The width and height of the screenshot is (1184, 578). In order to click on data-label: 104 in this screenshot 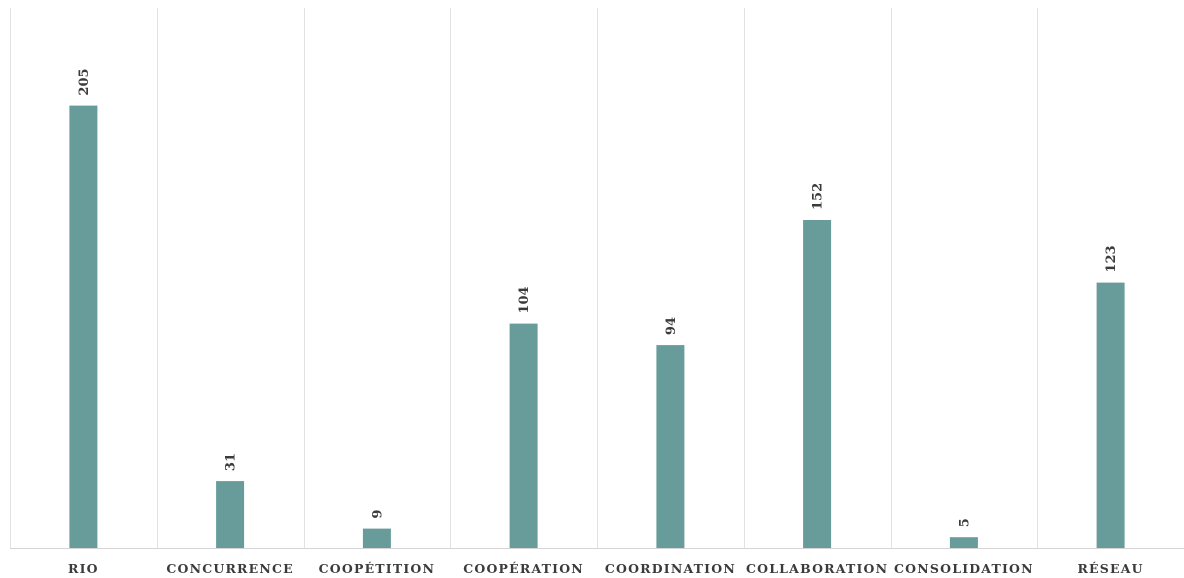, I will do `click(524, 299)`.